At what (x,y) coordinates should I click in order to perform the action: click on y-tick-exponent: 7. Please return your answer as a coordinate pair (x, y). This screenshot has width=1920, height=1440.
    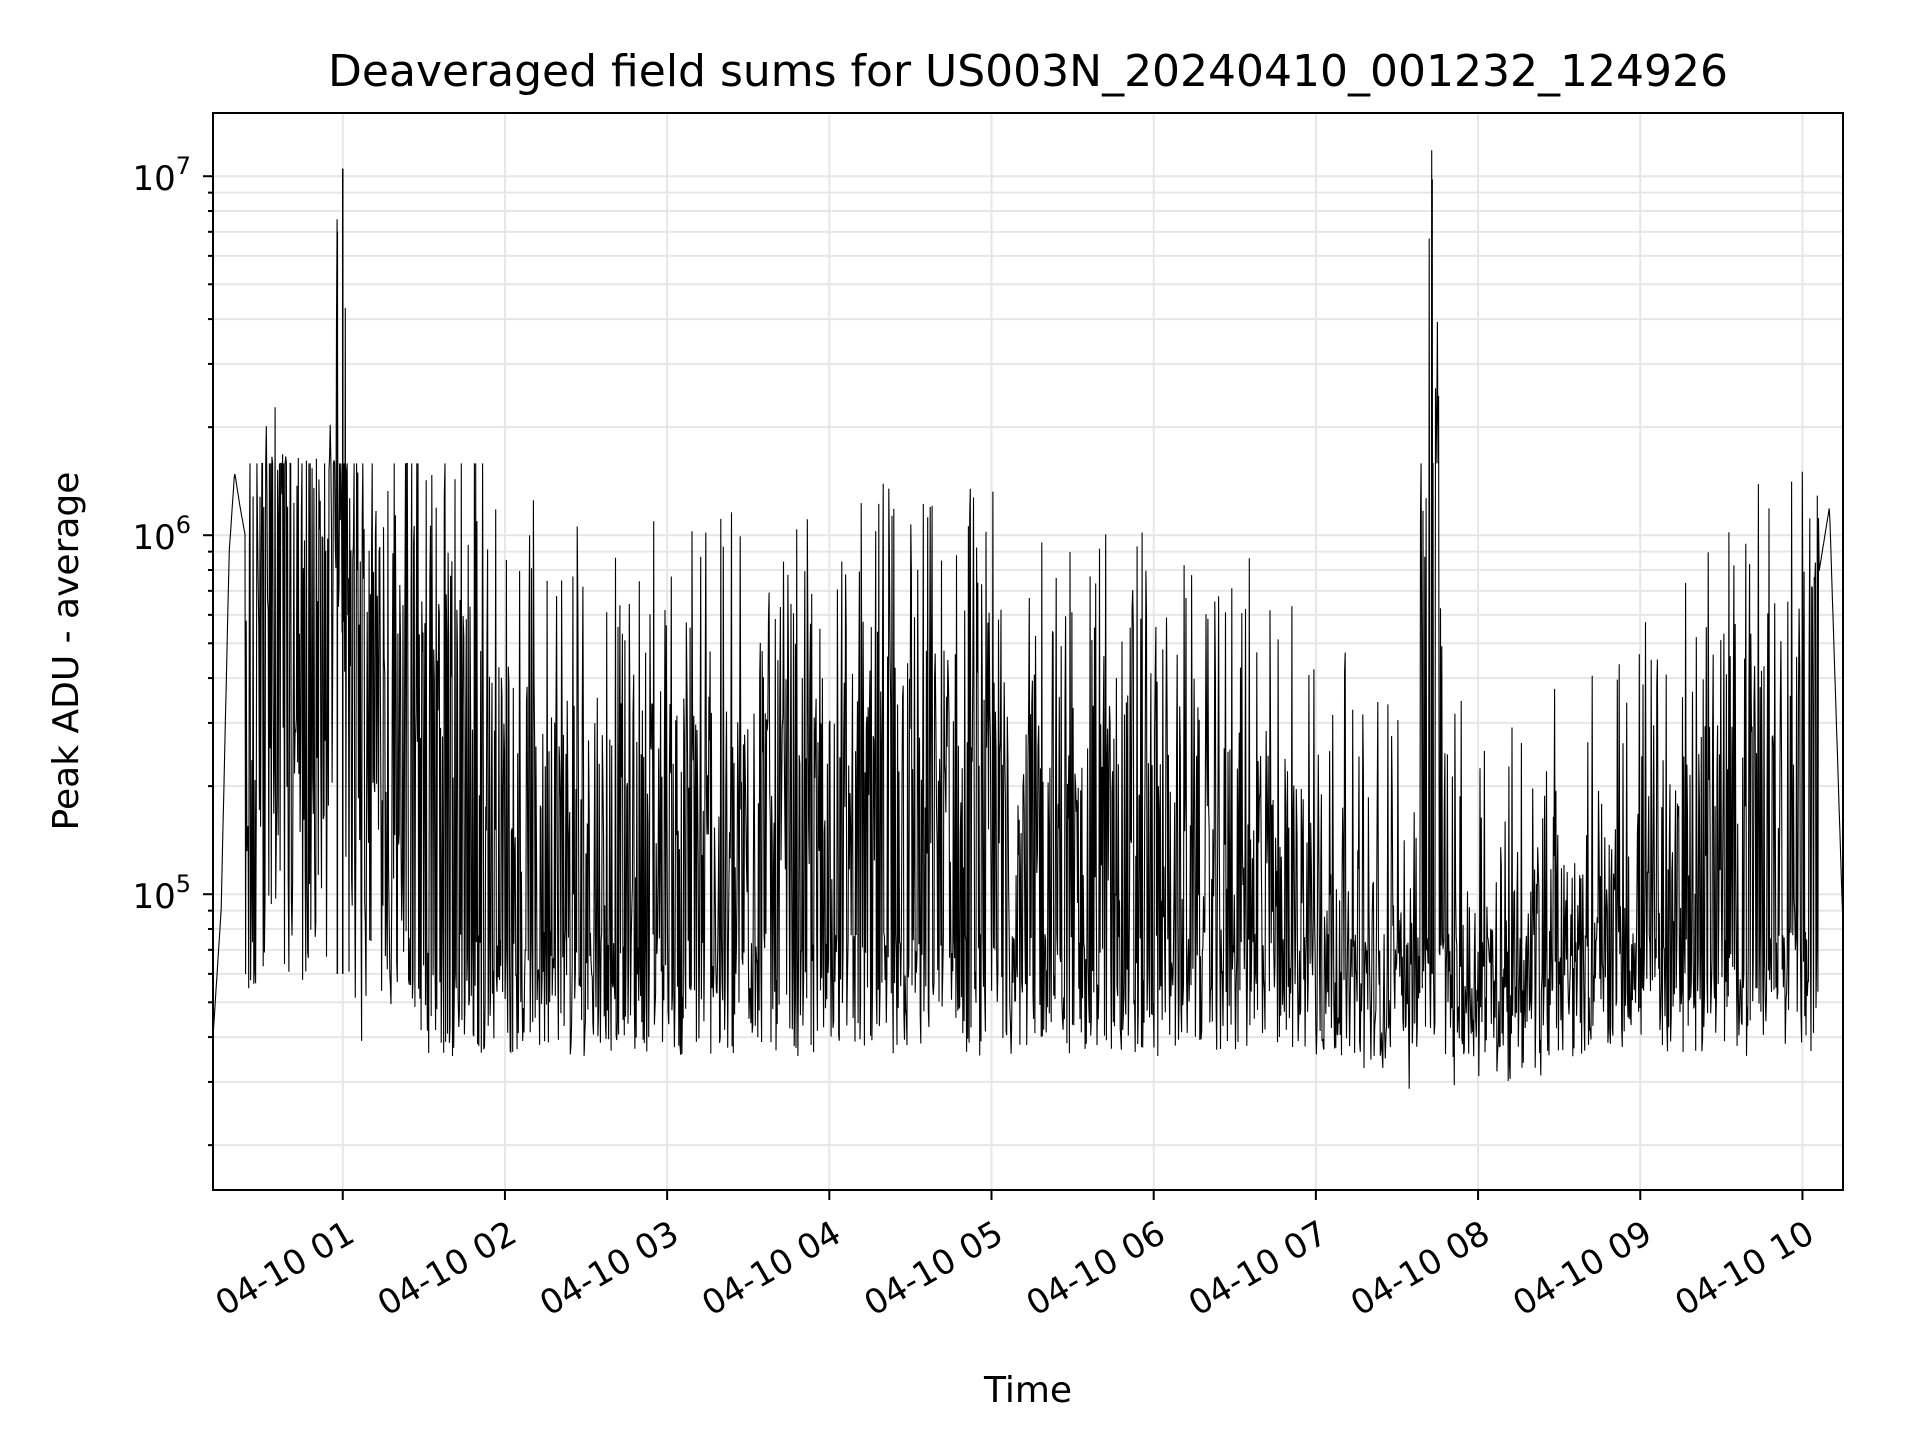
    Looking at the image, I should click on (183, 166).